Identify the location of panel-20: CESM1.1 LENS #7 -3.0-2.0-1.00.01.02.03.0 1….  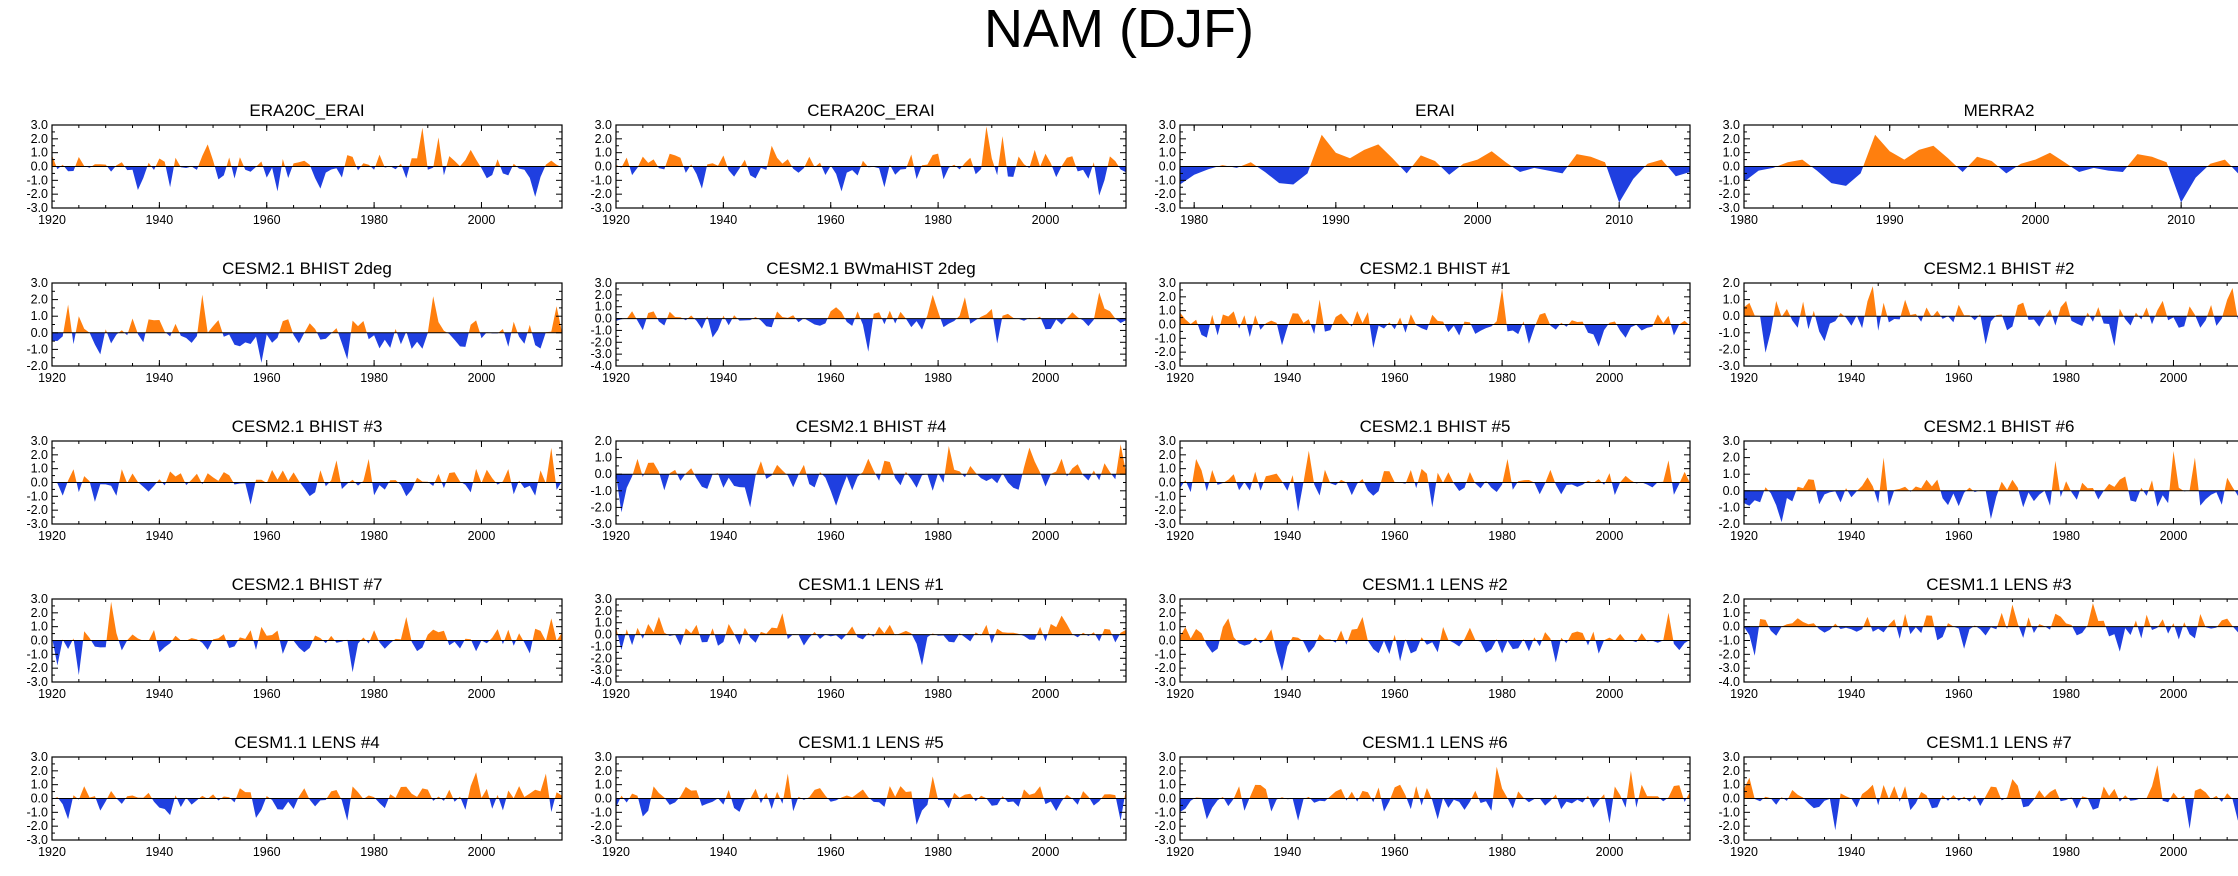
(1978, 796).